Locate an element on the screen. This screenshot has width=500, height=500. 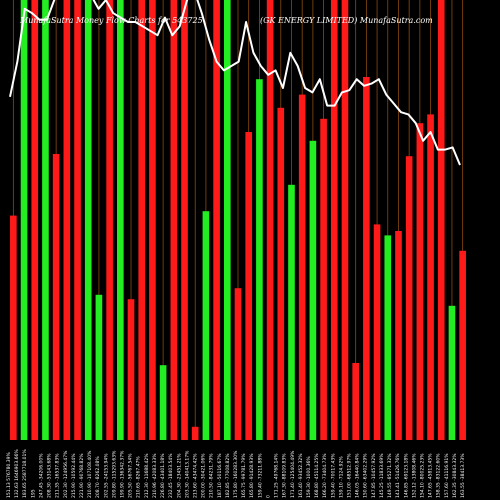
tick-label: 210.65 -8267.47% is located at coordinates (139, 477).